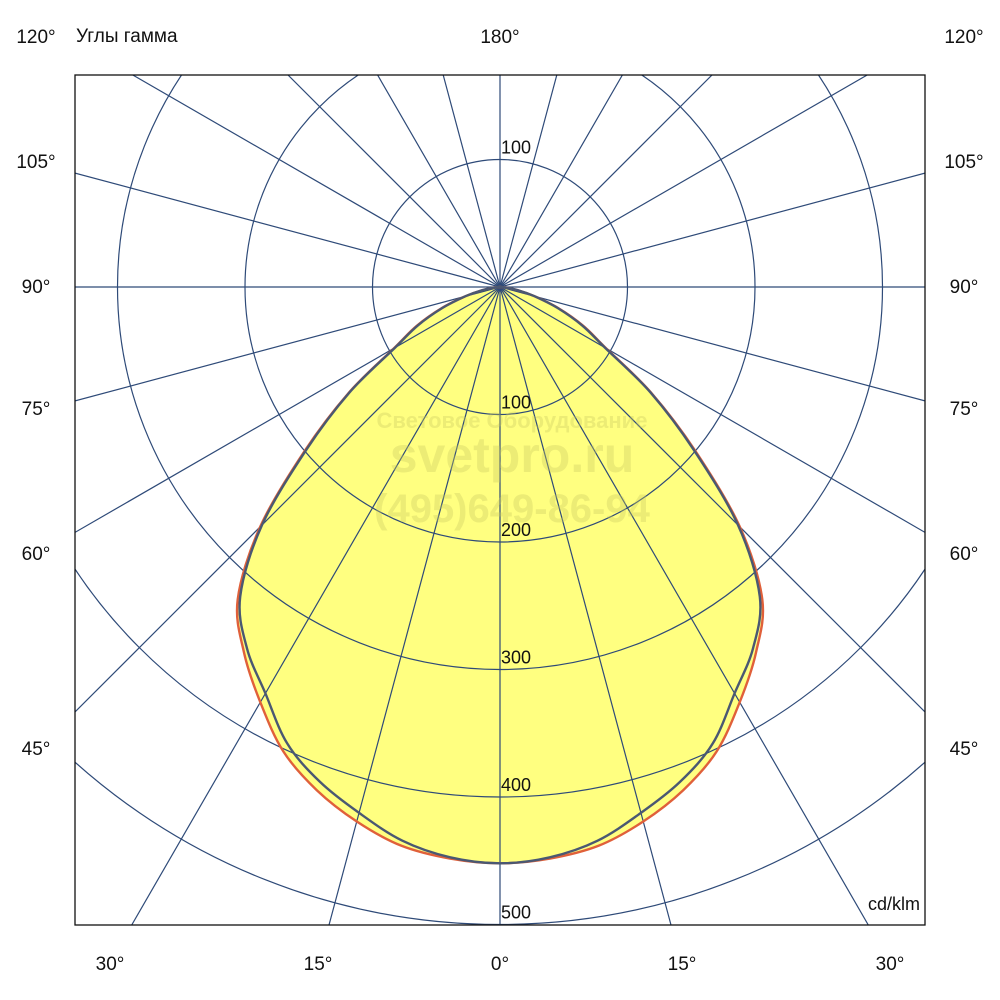 This screenshot has height=1000, width=1000. What do you see at coordinates (36, 749) in the screenshot?
I see `left-angle-label: 45°` at bounding box center [36, 749].